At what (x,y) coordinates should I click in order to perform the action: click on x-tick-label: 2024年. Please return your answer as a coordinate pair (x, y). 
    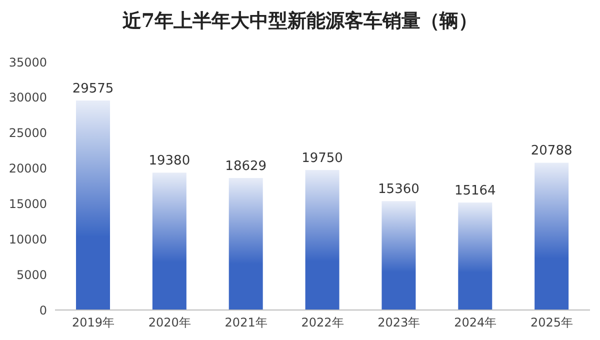
    Looking at the image, I should click on (475, 323).